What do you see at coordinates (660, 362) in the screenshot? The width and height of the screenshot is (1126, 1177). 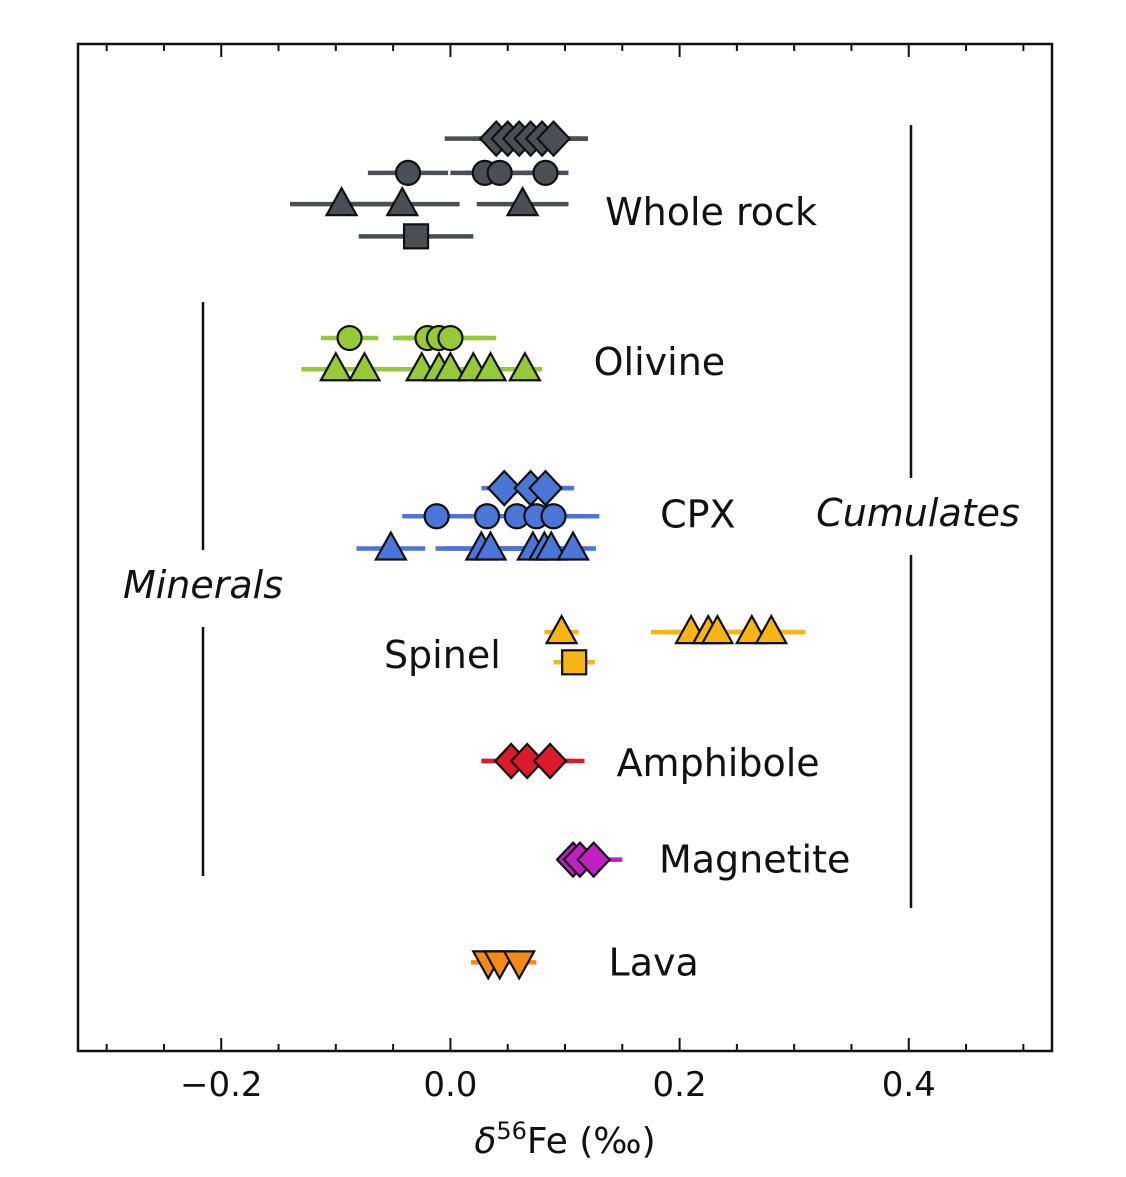 I see `group-label: Olivine` at bounding box center [660, 362].